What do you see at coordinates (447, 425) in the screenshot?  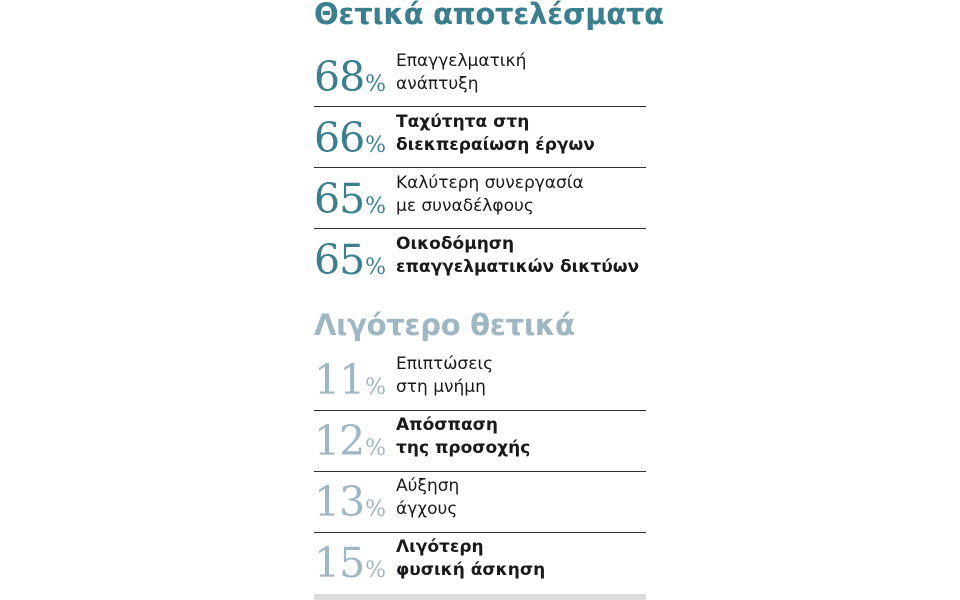 I see `row-label-line1: Απόσπαση` at bounding box center [447, 425].